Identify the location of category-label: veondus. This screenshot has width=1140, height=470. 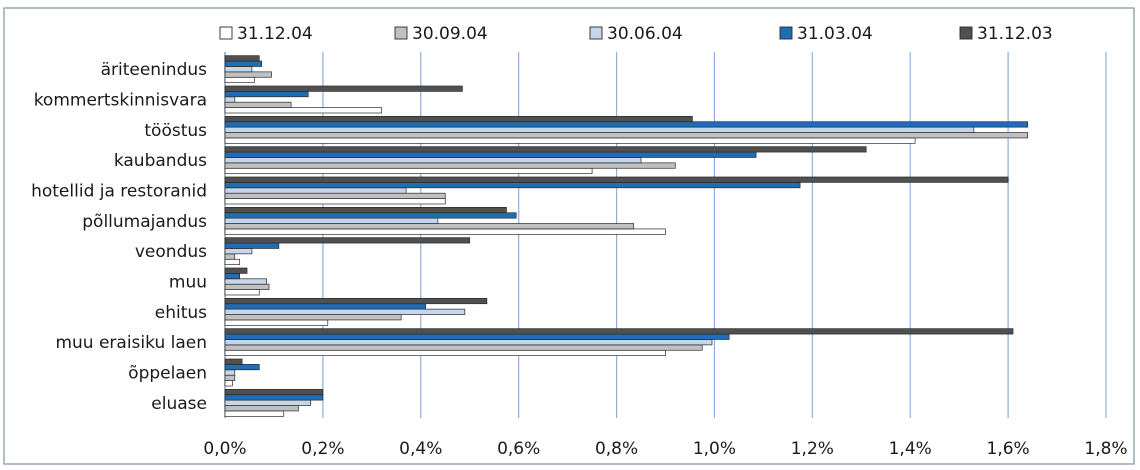
(171, 252).